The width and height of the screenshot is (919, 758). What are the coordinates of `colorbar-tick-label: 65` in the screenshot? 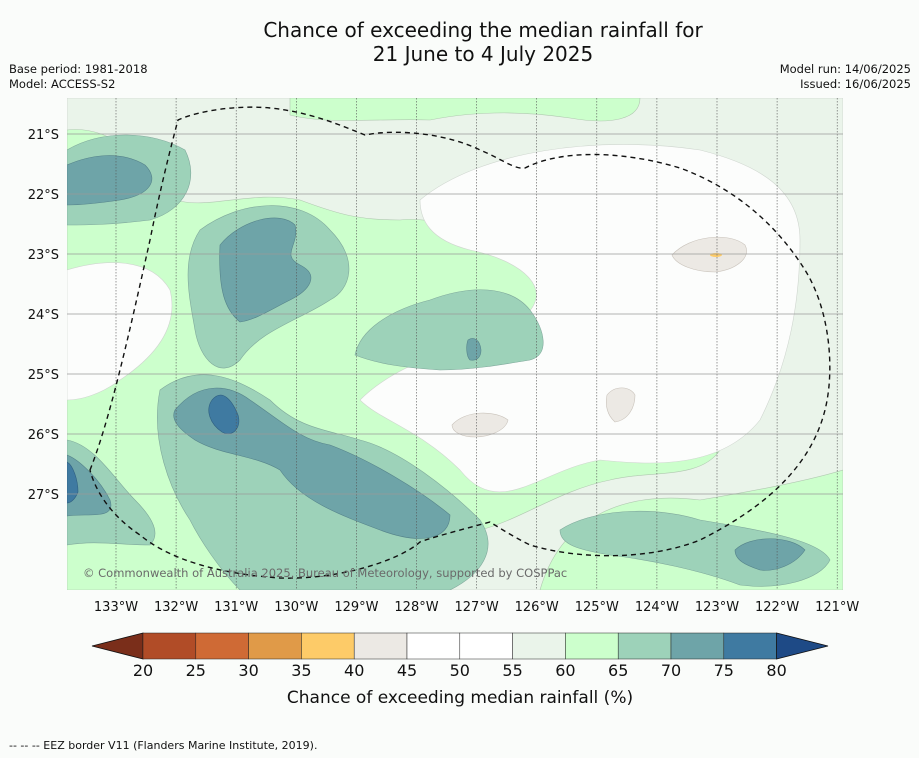 It's located at (618, 670).